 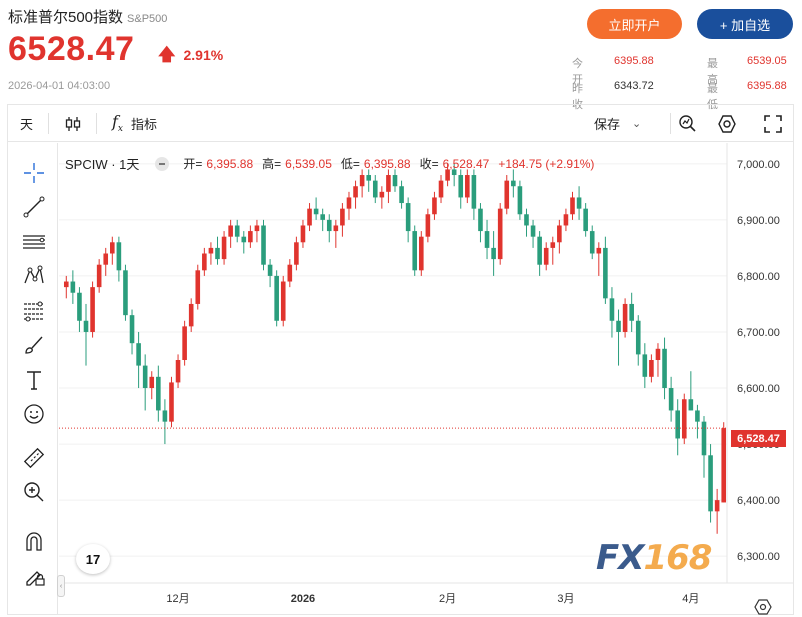 I want to click on fullscreen-icon, so click(x=773, y=123).